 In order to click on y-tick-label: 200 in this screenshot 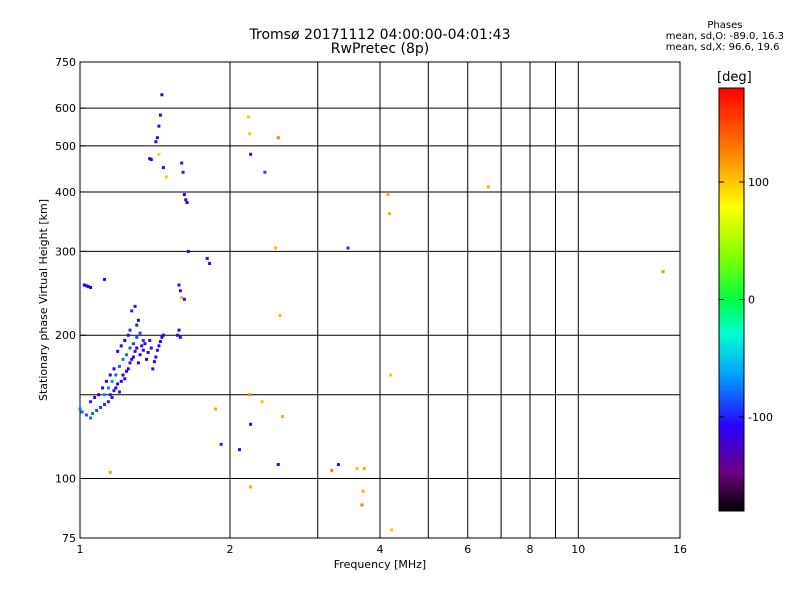, I will do `click(65, 335)`.